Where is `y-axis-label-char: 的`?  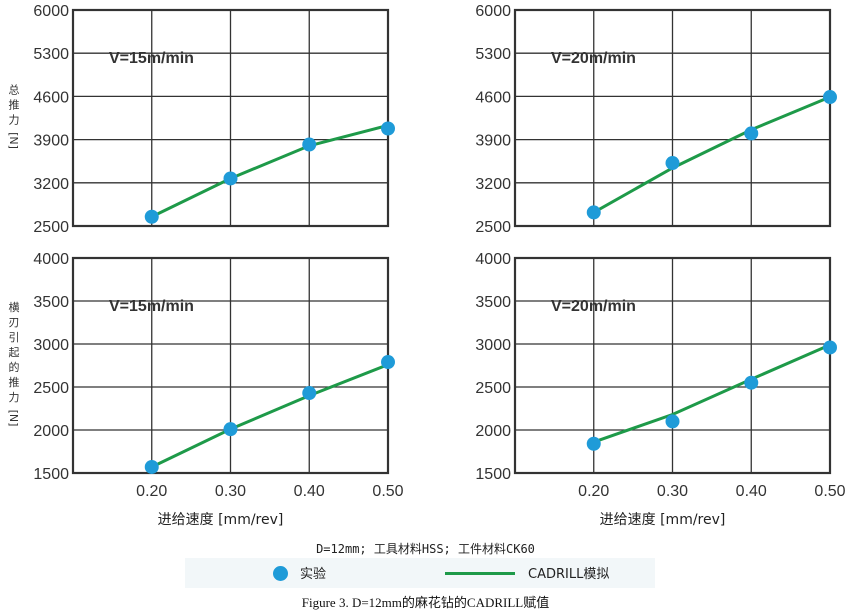 y-axis-label-char: 的 is located at coordinates (14, 367).